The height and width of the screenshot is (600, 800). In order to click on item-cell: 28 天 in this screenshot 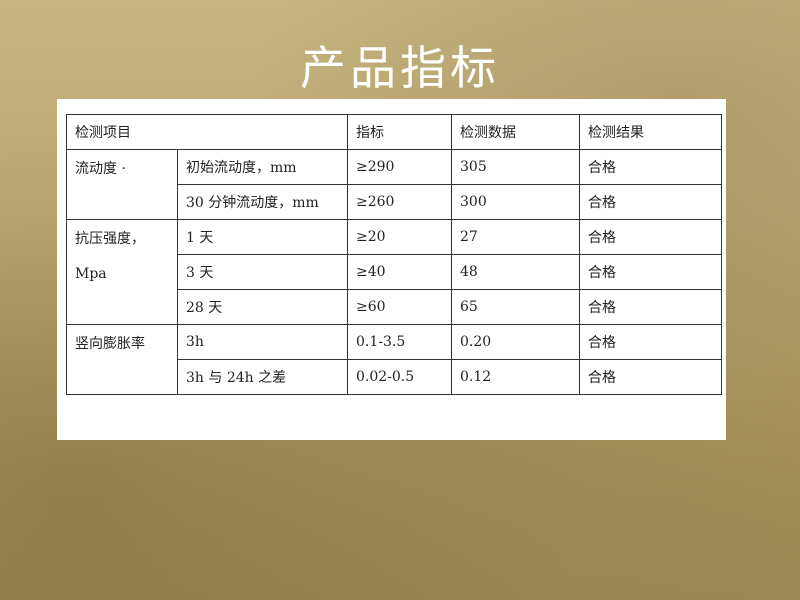, I will do `click(262, 307)`.